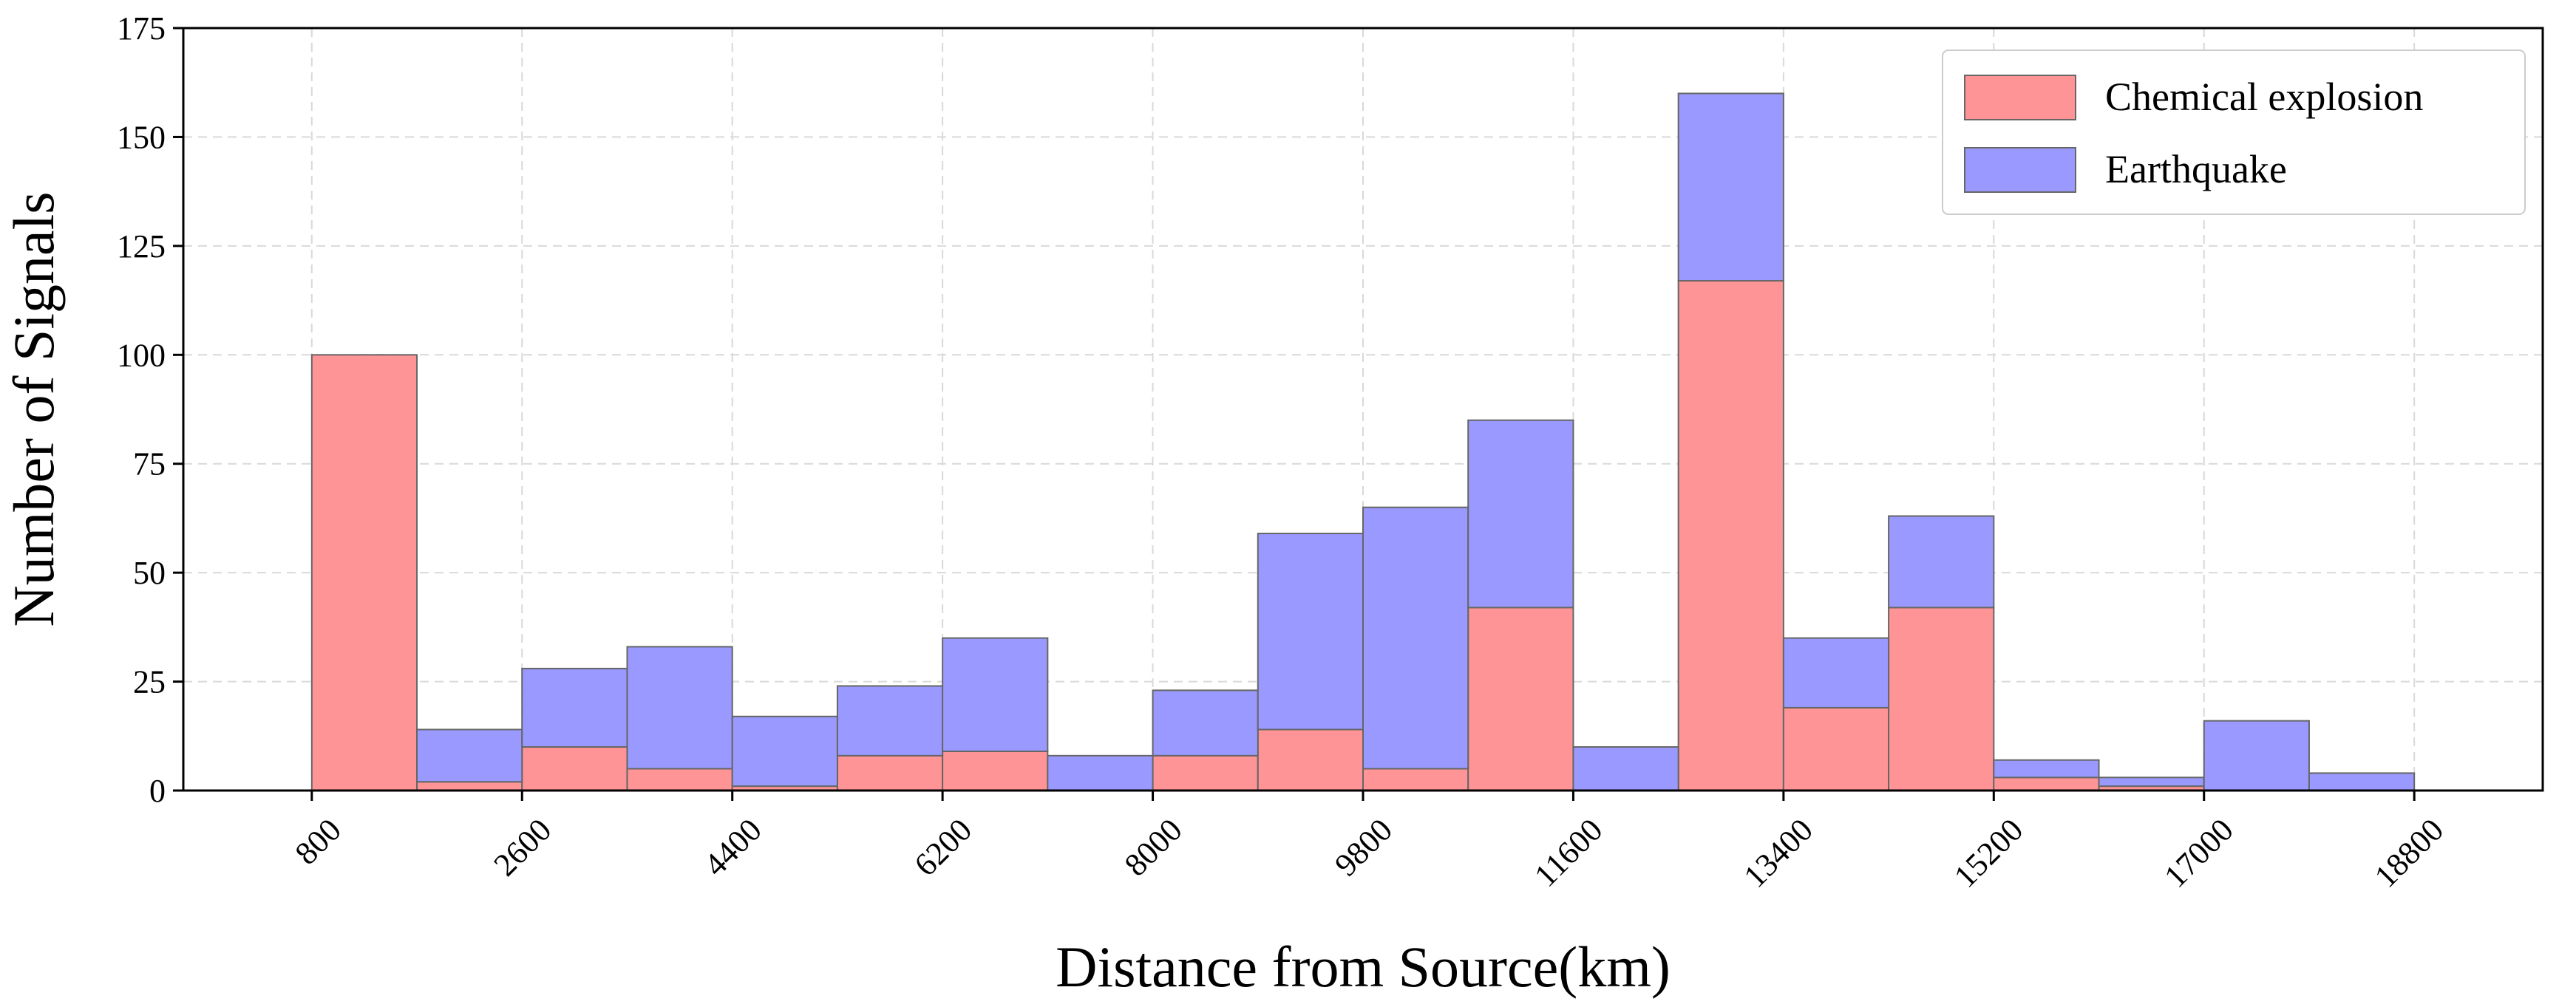 Image resolution: width=2576 pixels, height=1007 pixels. What do you see at coordinates (141, 246) in the screenshot?
I see `y-tick-label: 125` at bounding box center [141, 246].